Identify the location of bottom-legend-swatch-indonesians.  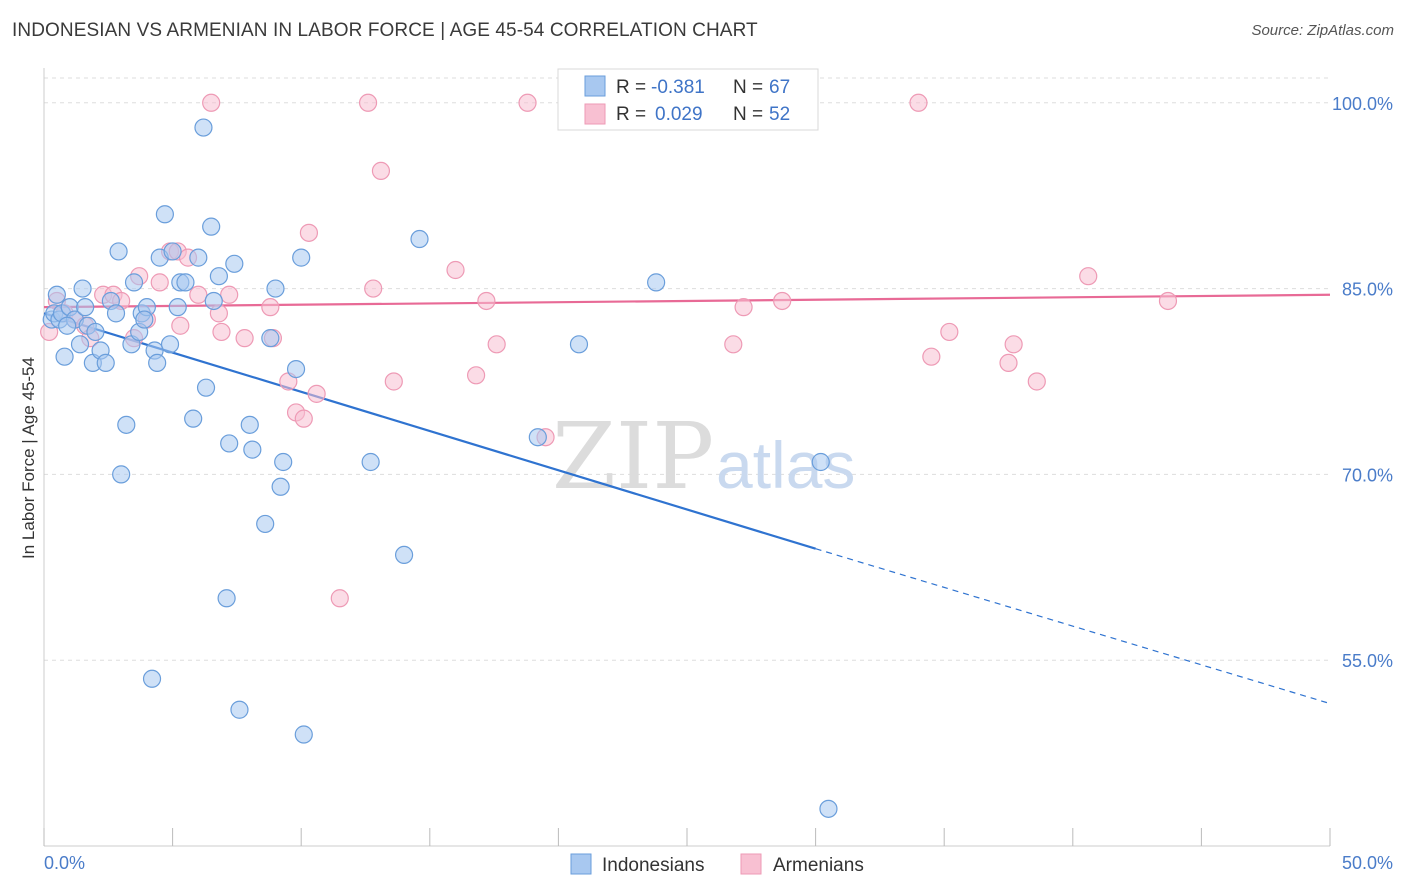
(581, 864).